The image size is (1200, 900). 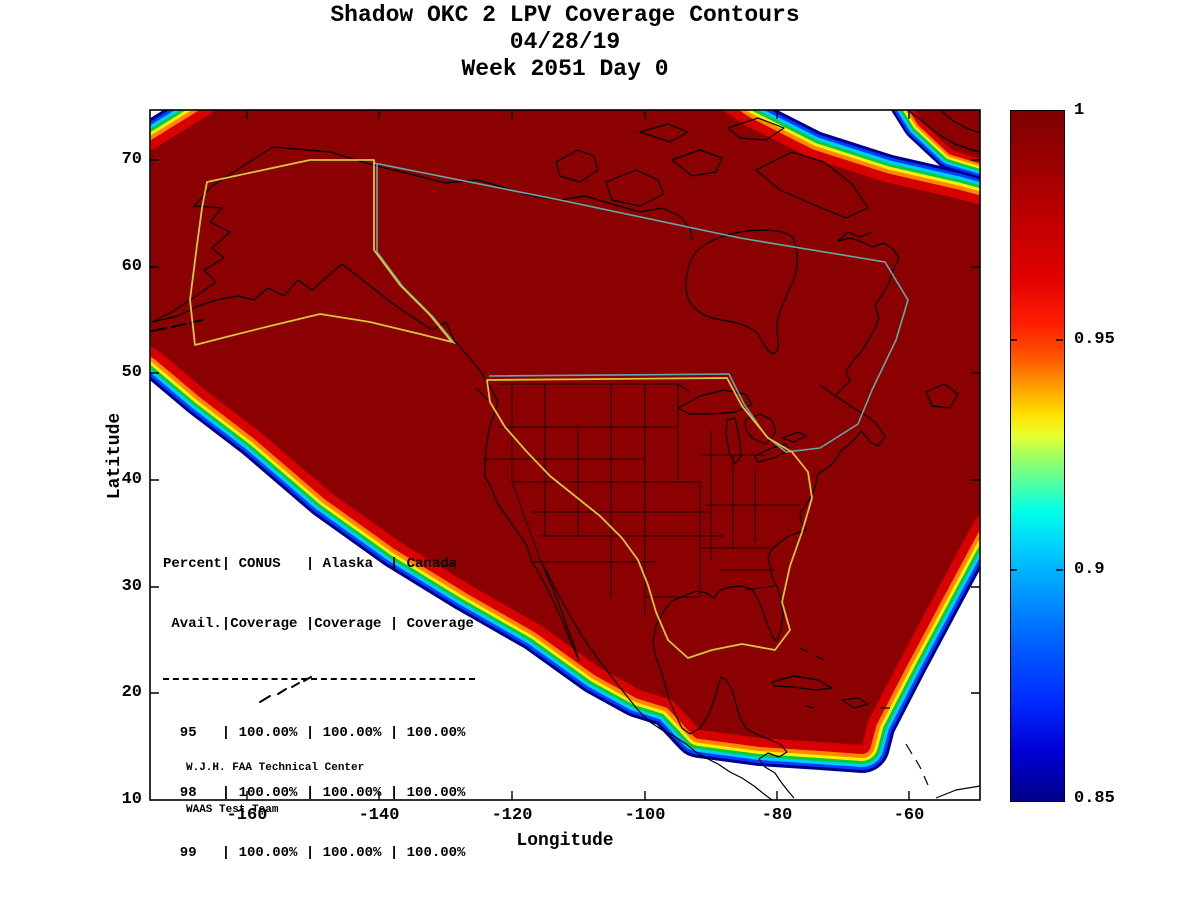 I want to click on x-tick-label: -80, so click(x=777, y=815).